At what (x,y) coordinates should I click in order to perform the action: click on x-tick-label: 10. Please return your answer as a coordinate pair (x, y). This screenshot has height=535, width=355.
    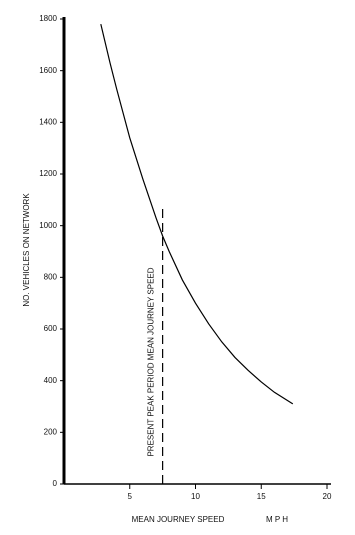
    Looking at the image, I should click on (195, 496).